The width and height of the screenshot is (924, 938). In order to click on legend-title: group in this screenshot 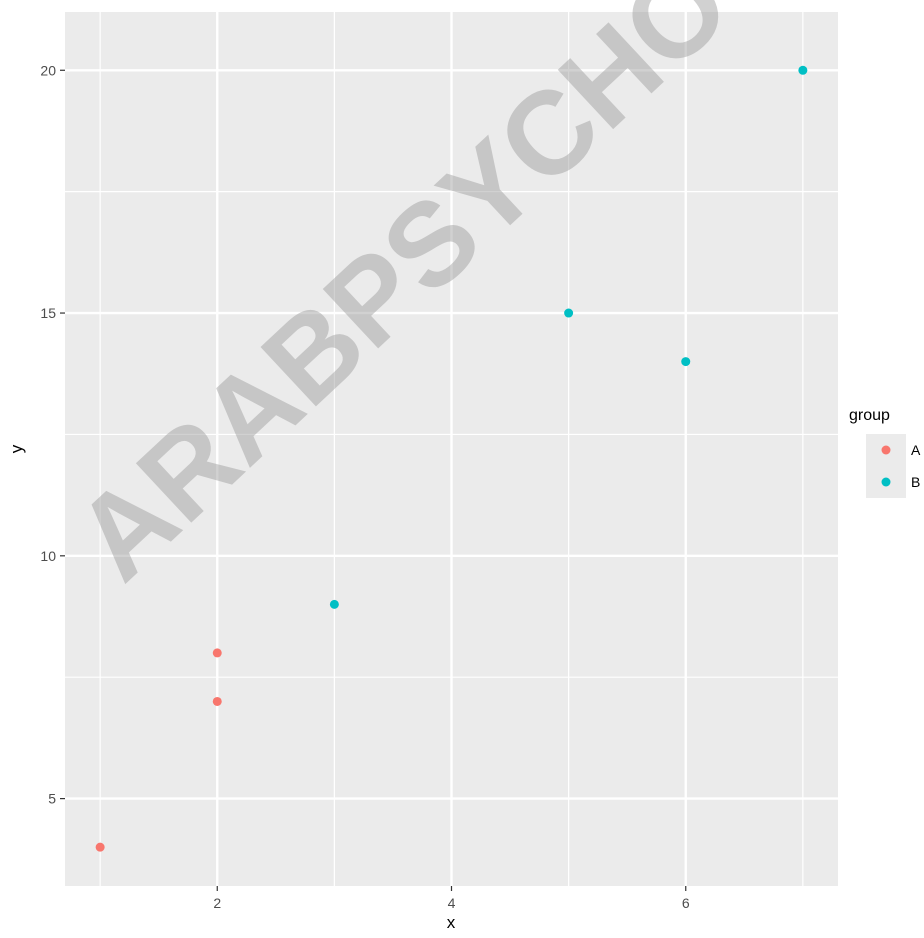, I will do `click(869, 415)`.